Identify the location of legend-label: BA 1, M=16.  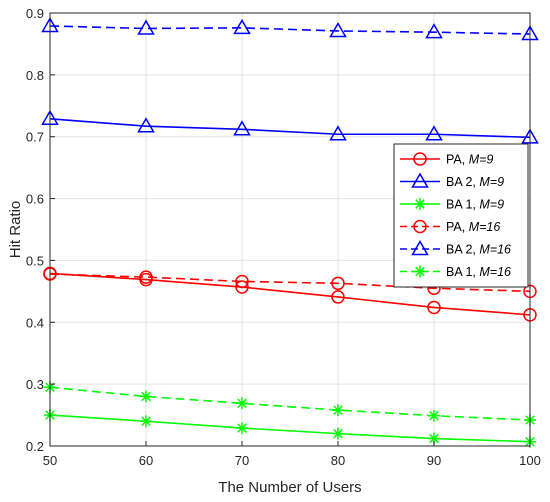
(478, 272).